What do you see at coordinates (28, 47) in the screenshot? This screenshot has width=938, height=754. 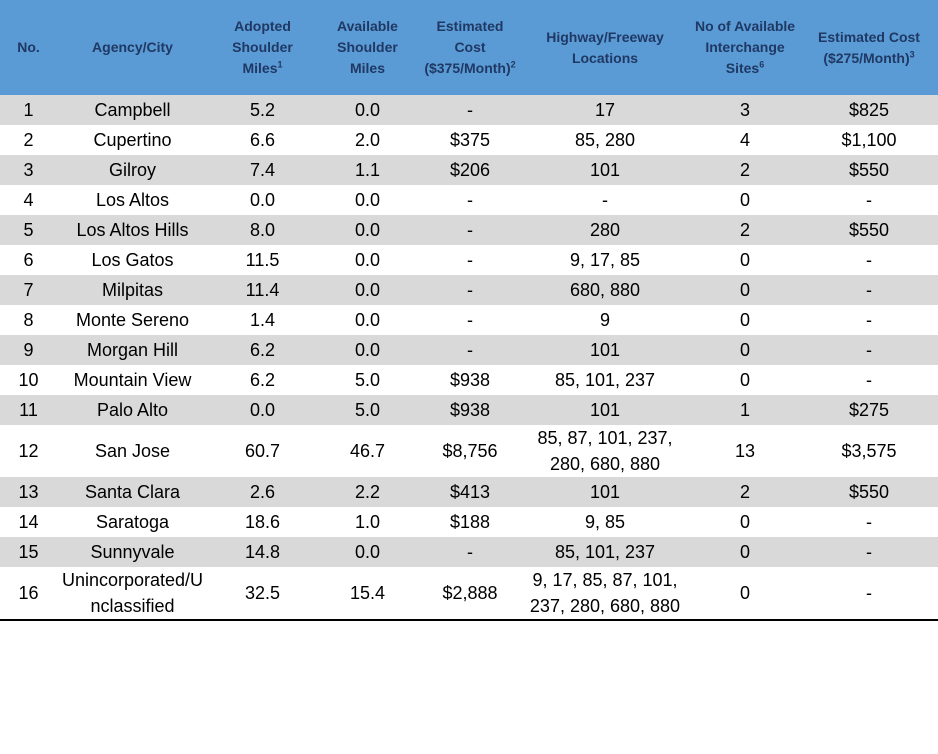 I see `header-text: No.` at bounding box center [28, 47].